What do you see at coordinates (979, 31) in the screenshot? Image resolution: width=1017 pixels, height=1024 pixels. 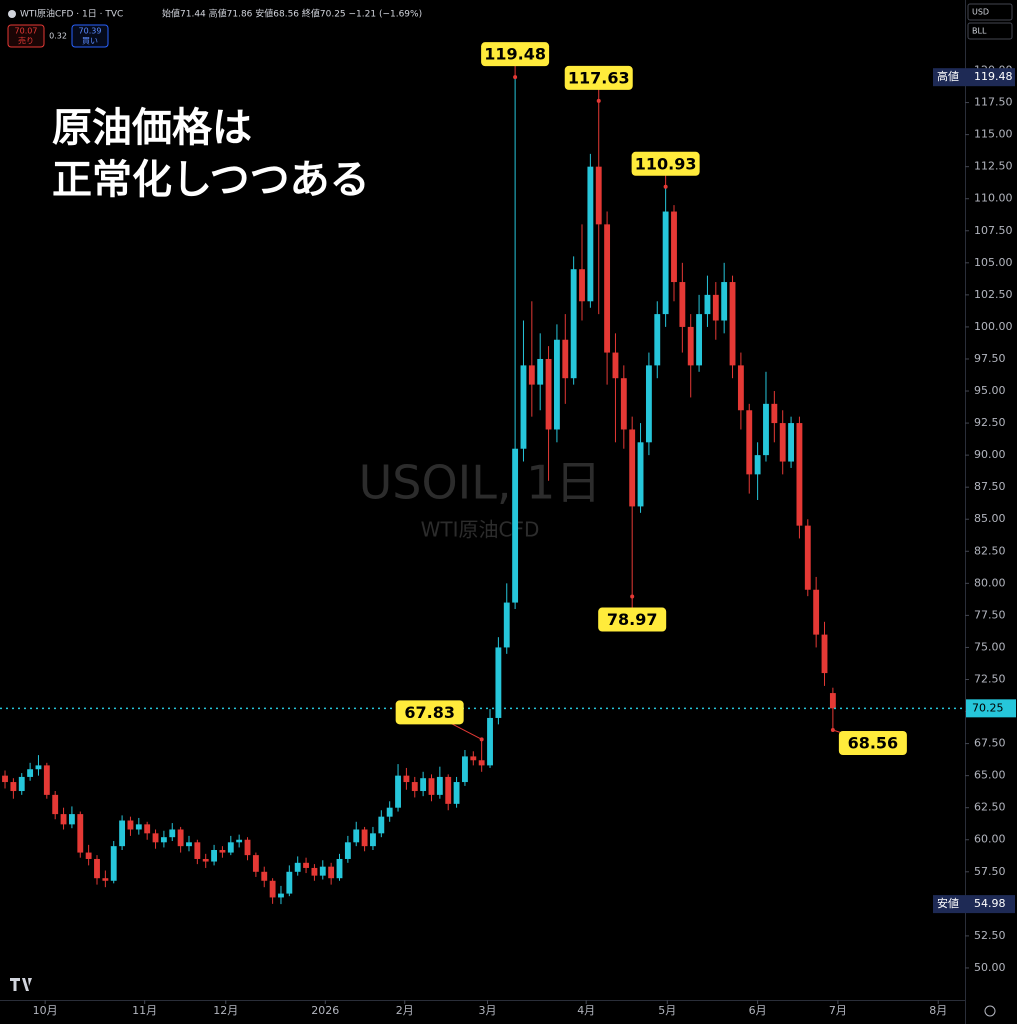 I see `unit: BLL` at bounding box center [979, 31].